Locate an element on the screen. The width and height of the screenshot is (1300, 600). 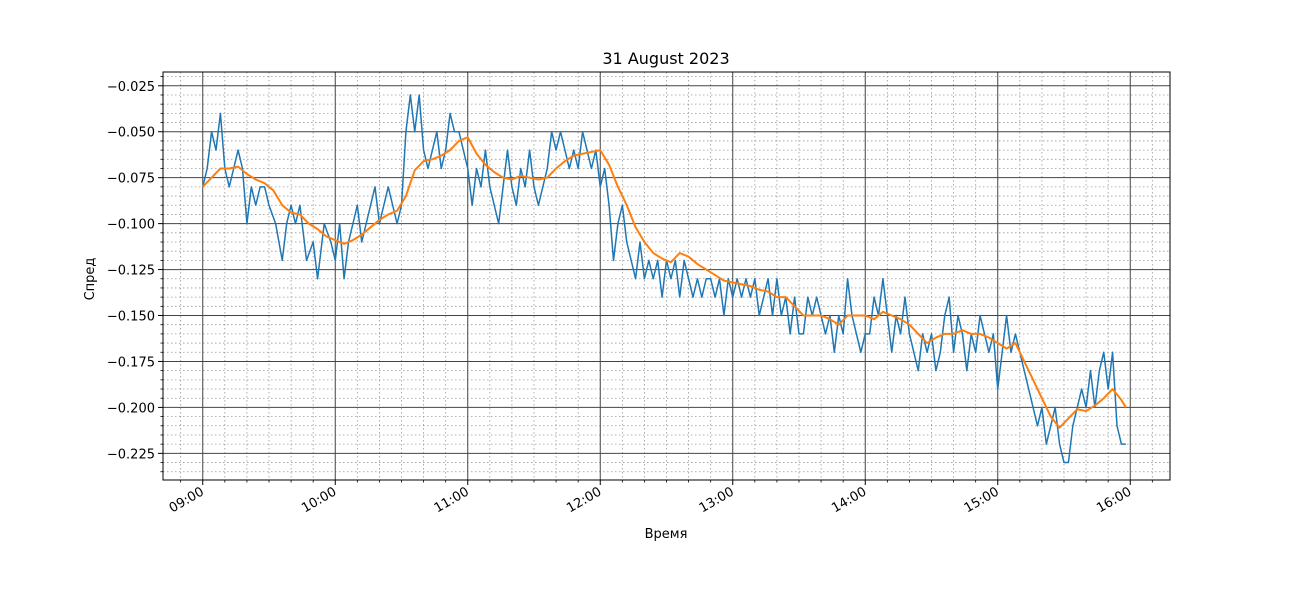
x-tick-label: 12:00 is located at coordinates (584, 500).